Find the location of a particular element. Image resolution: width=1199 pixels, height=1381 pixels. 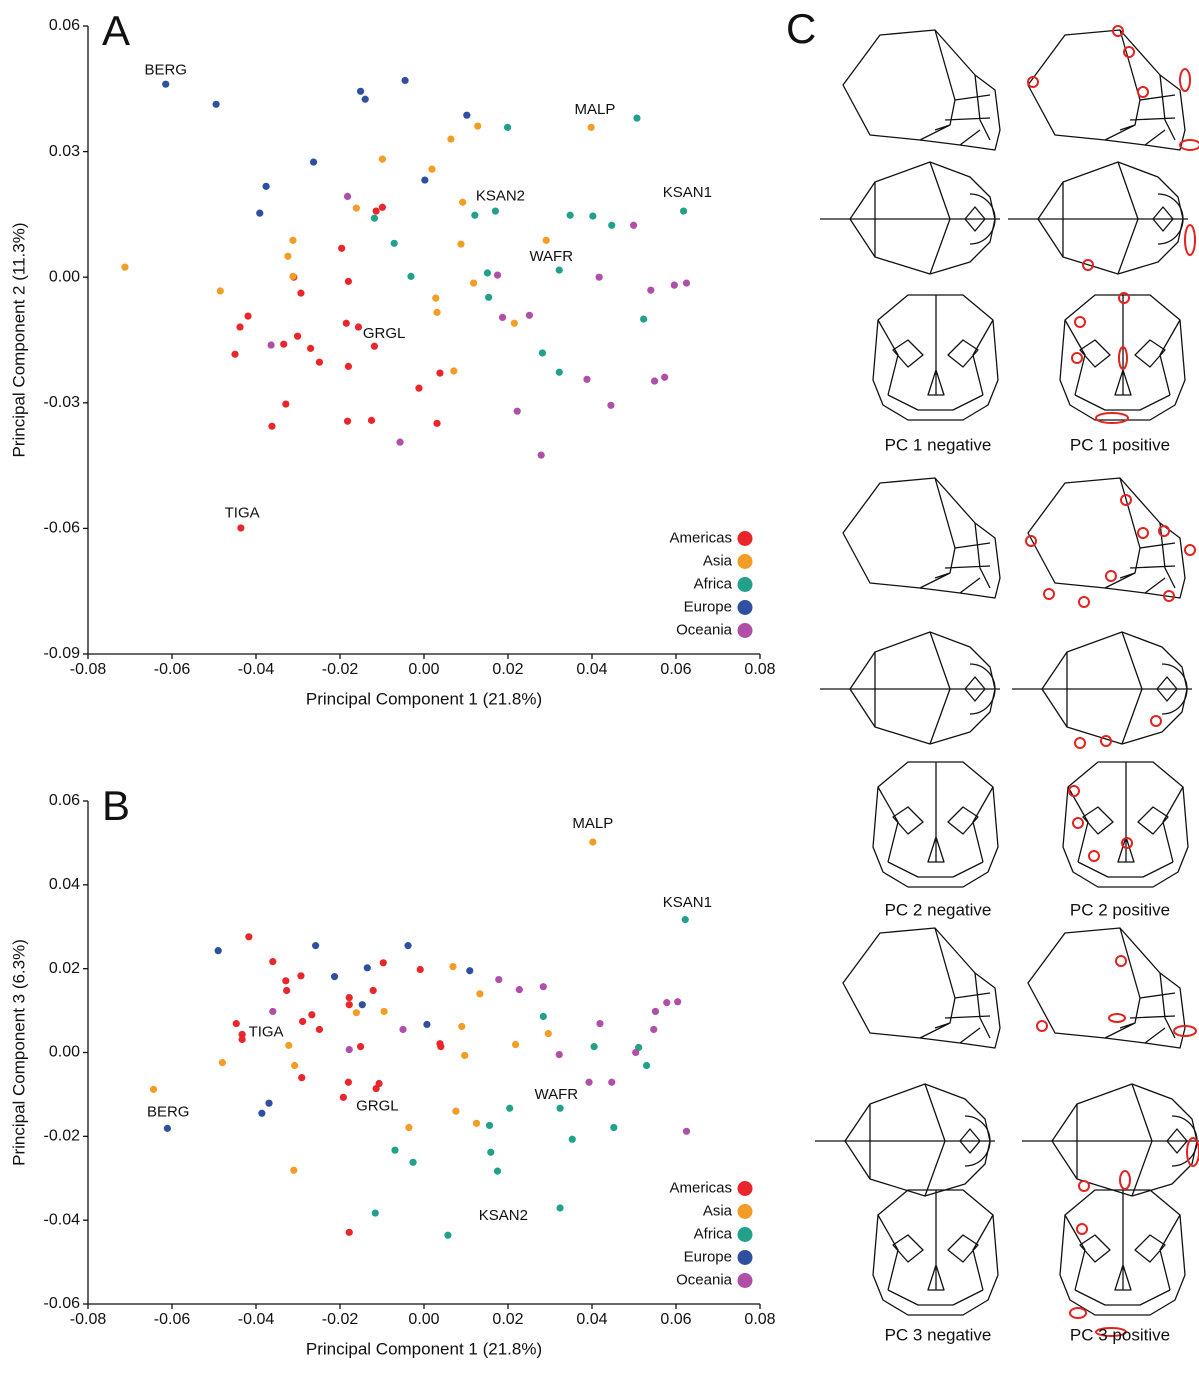

x-tick-label: -0.04 is located at coordinates (256, 669).